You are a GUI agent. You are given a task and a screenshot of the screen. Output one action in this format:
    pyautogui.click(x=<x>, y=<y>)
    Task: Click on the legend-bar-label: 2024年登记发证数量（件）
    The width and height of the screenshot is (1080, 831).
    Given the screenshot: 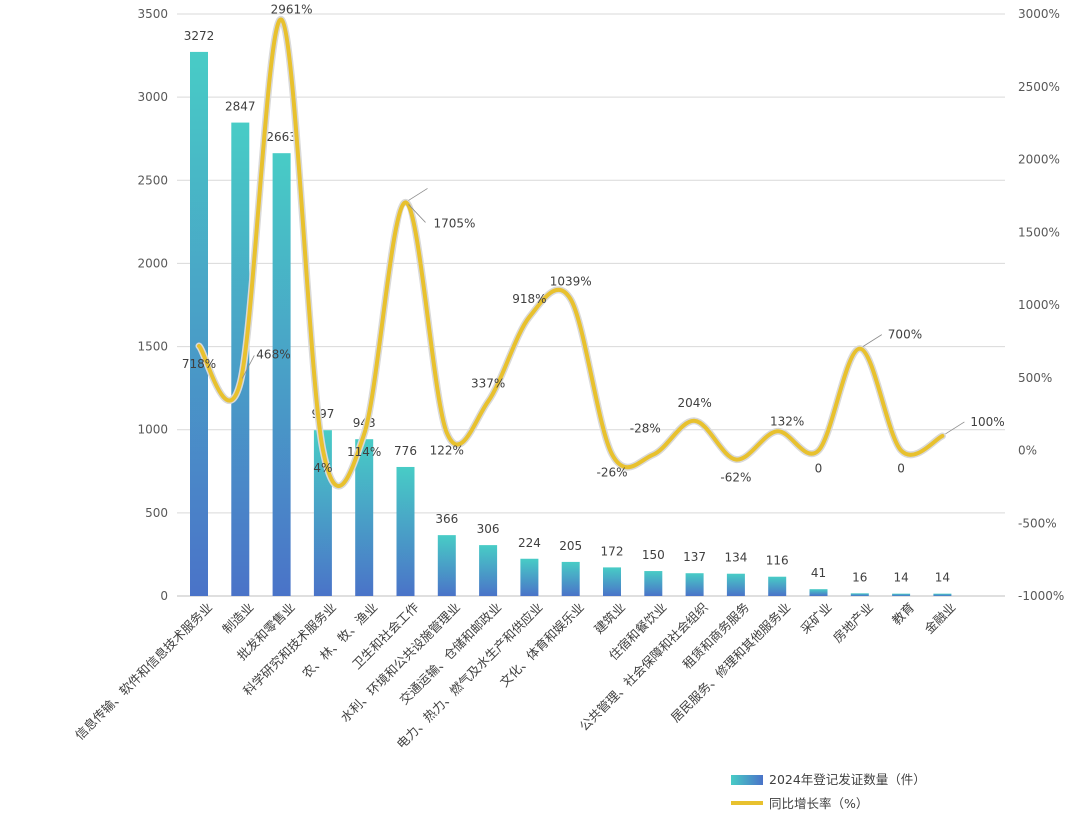 What is the action you would take?
    pyautogui.click(x=847, y=779)
    